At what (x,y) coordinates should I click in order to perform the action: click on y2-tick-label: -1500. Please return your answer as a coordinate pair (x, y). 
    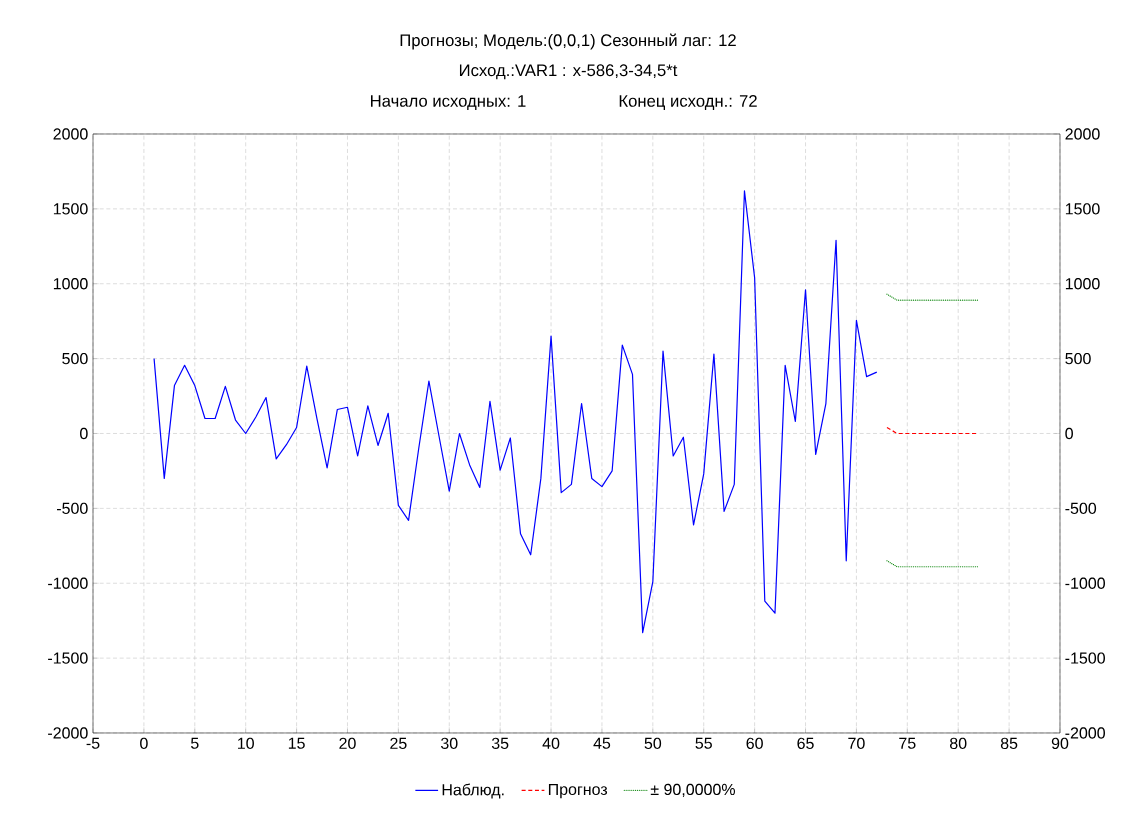
    Looking at the image, I should click on (1085, 658).